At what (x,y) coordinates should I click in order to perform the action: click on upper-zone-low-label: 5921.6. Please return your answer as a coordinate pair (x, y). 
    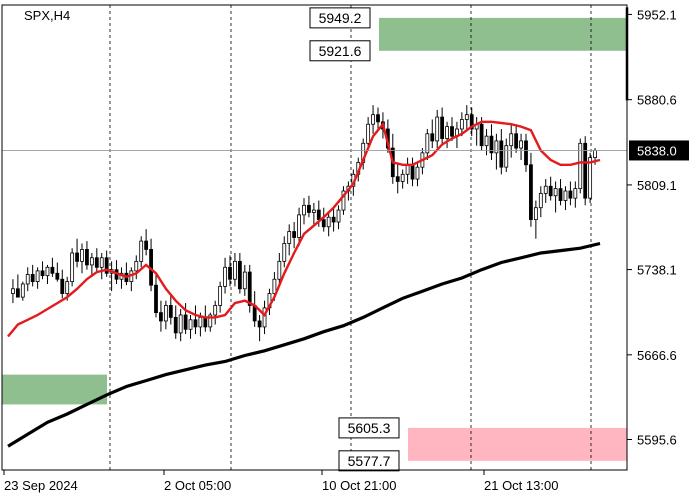
    Looking at the image, I should click on (340, 51).